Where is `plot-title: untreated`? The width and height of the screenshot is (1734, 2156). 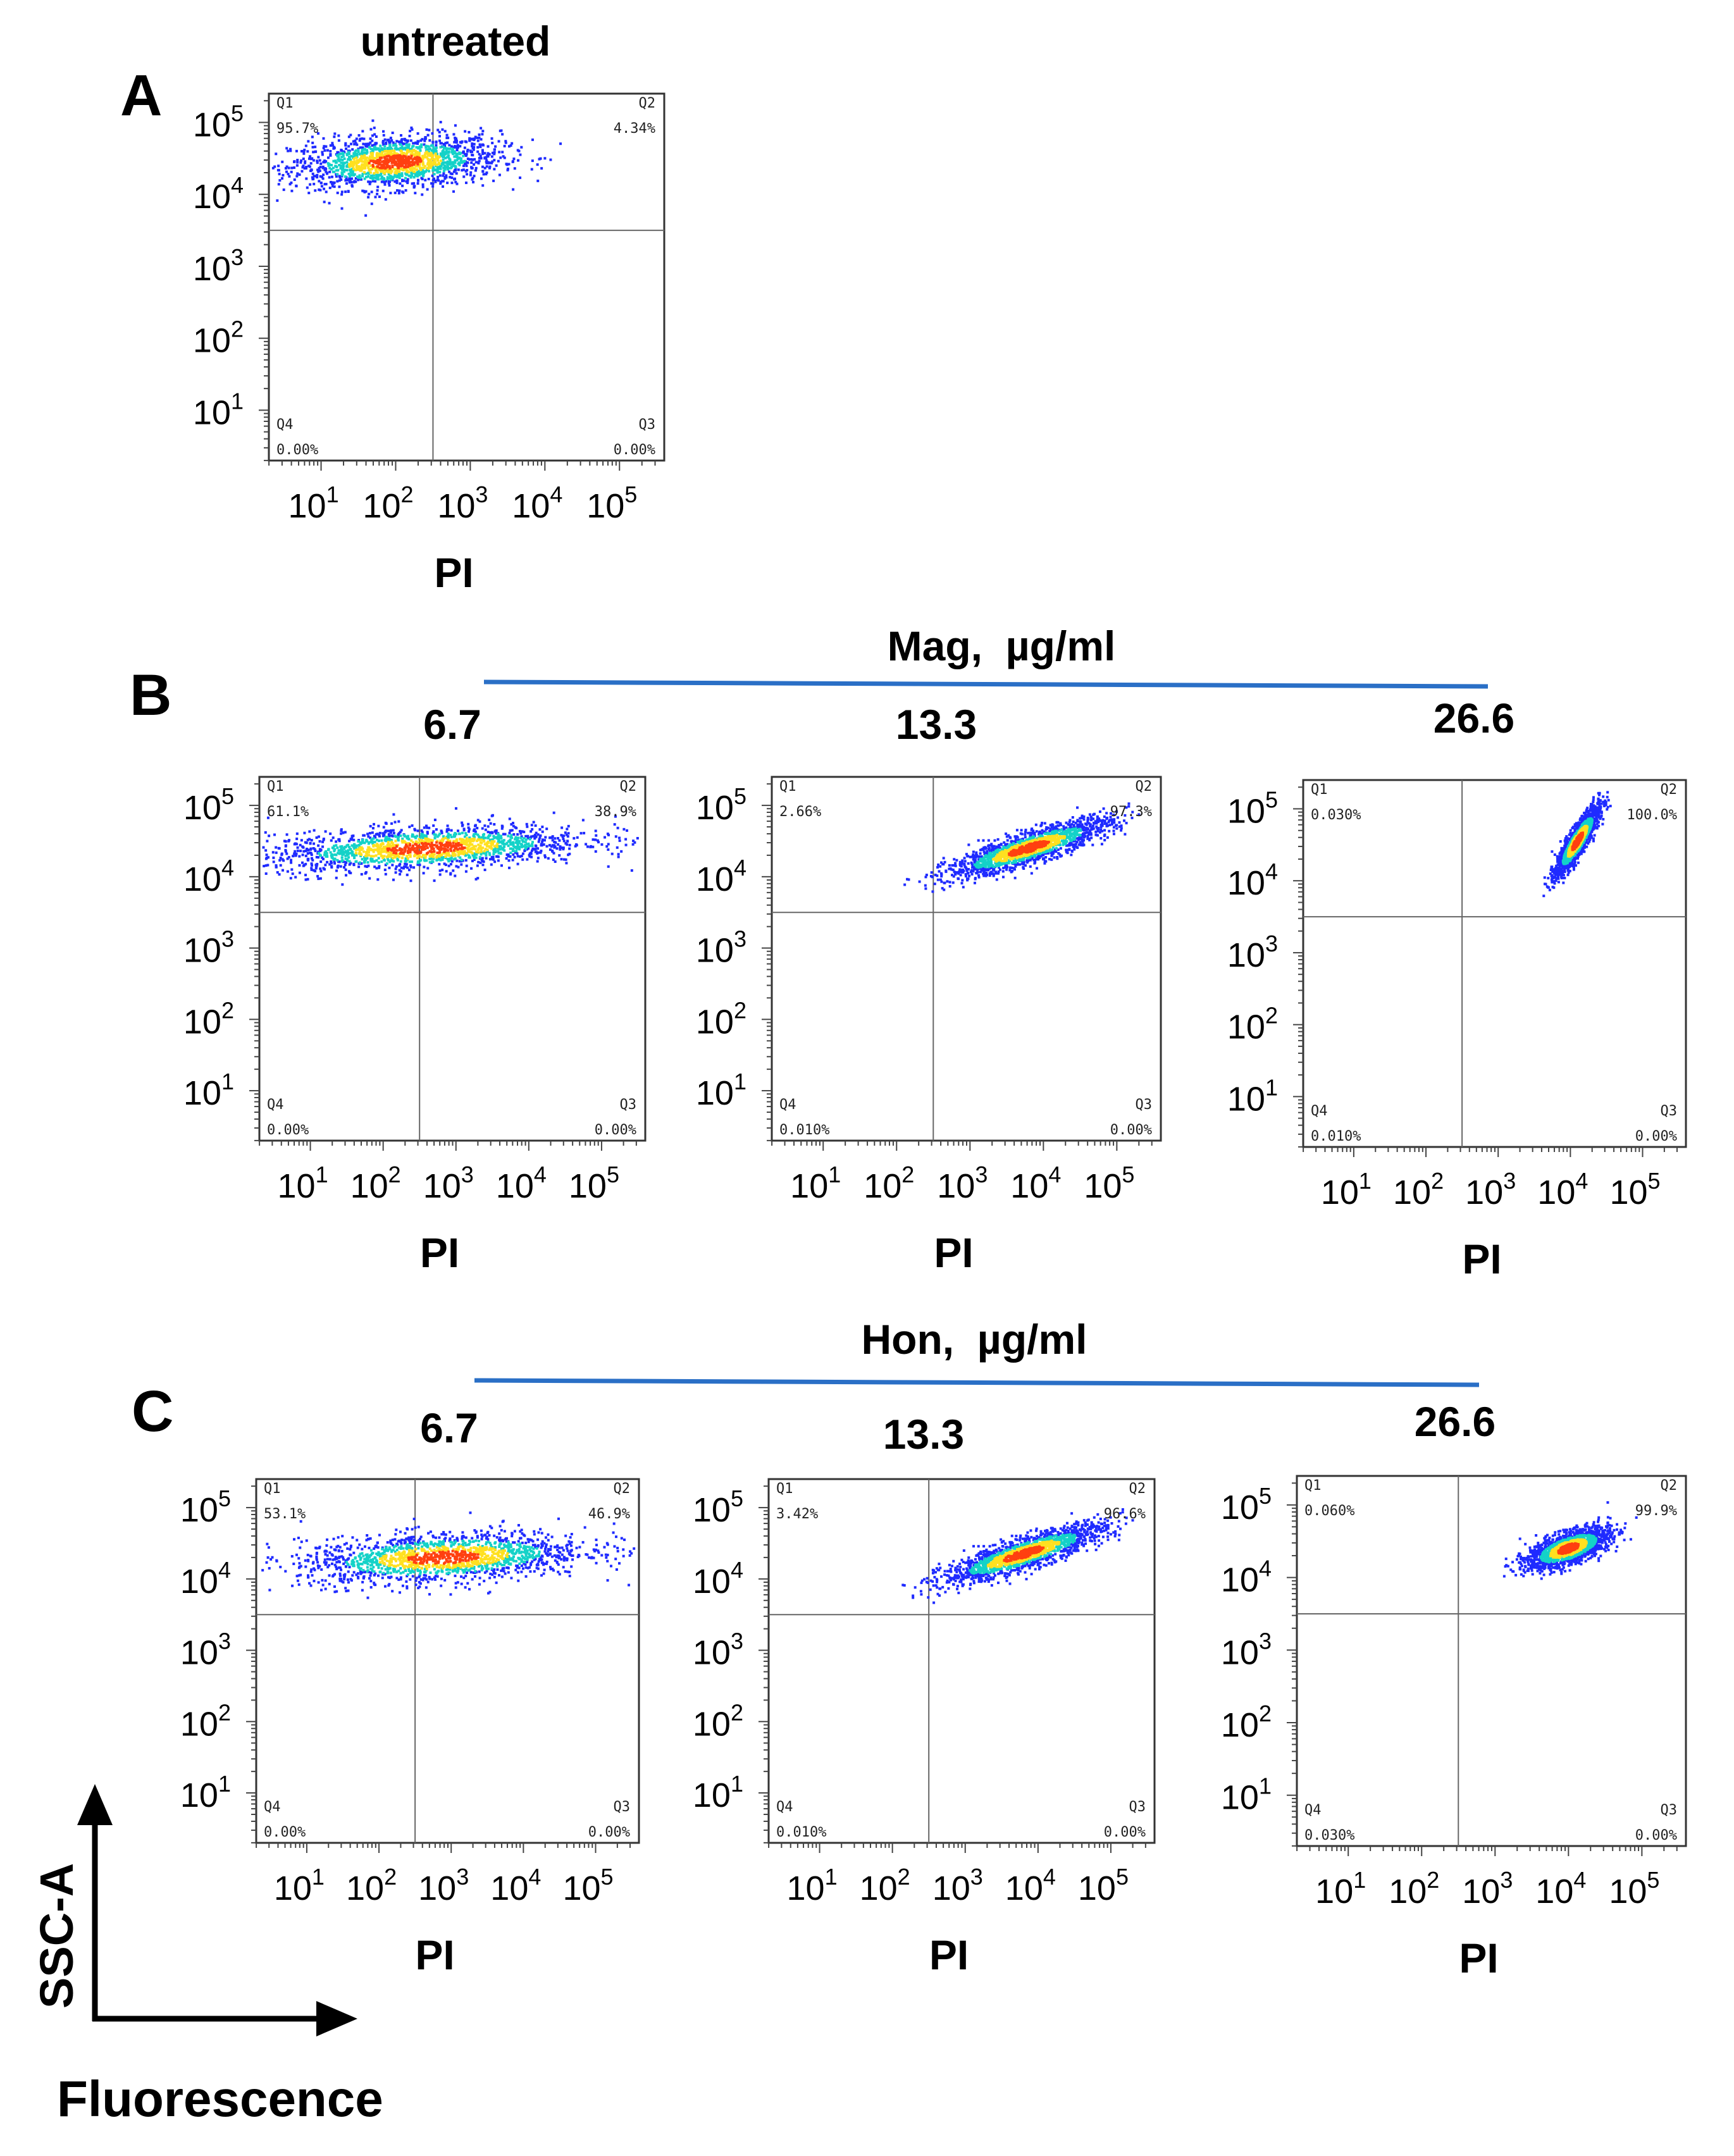
plot-title: untreated is located at coordinates (456, 41).